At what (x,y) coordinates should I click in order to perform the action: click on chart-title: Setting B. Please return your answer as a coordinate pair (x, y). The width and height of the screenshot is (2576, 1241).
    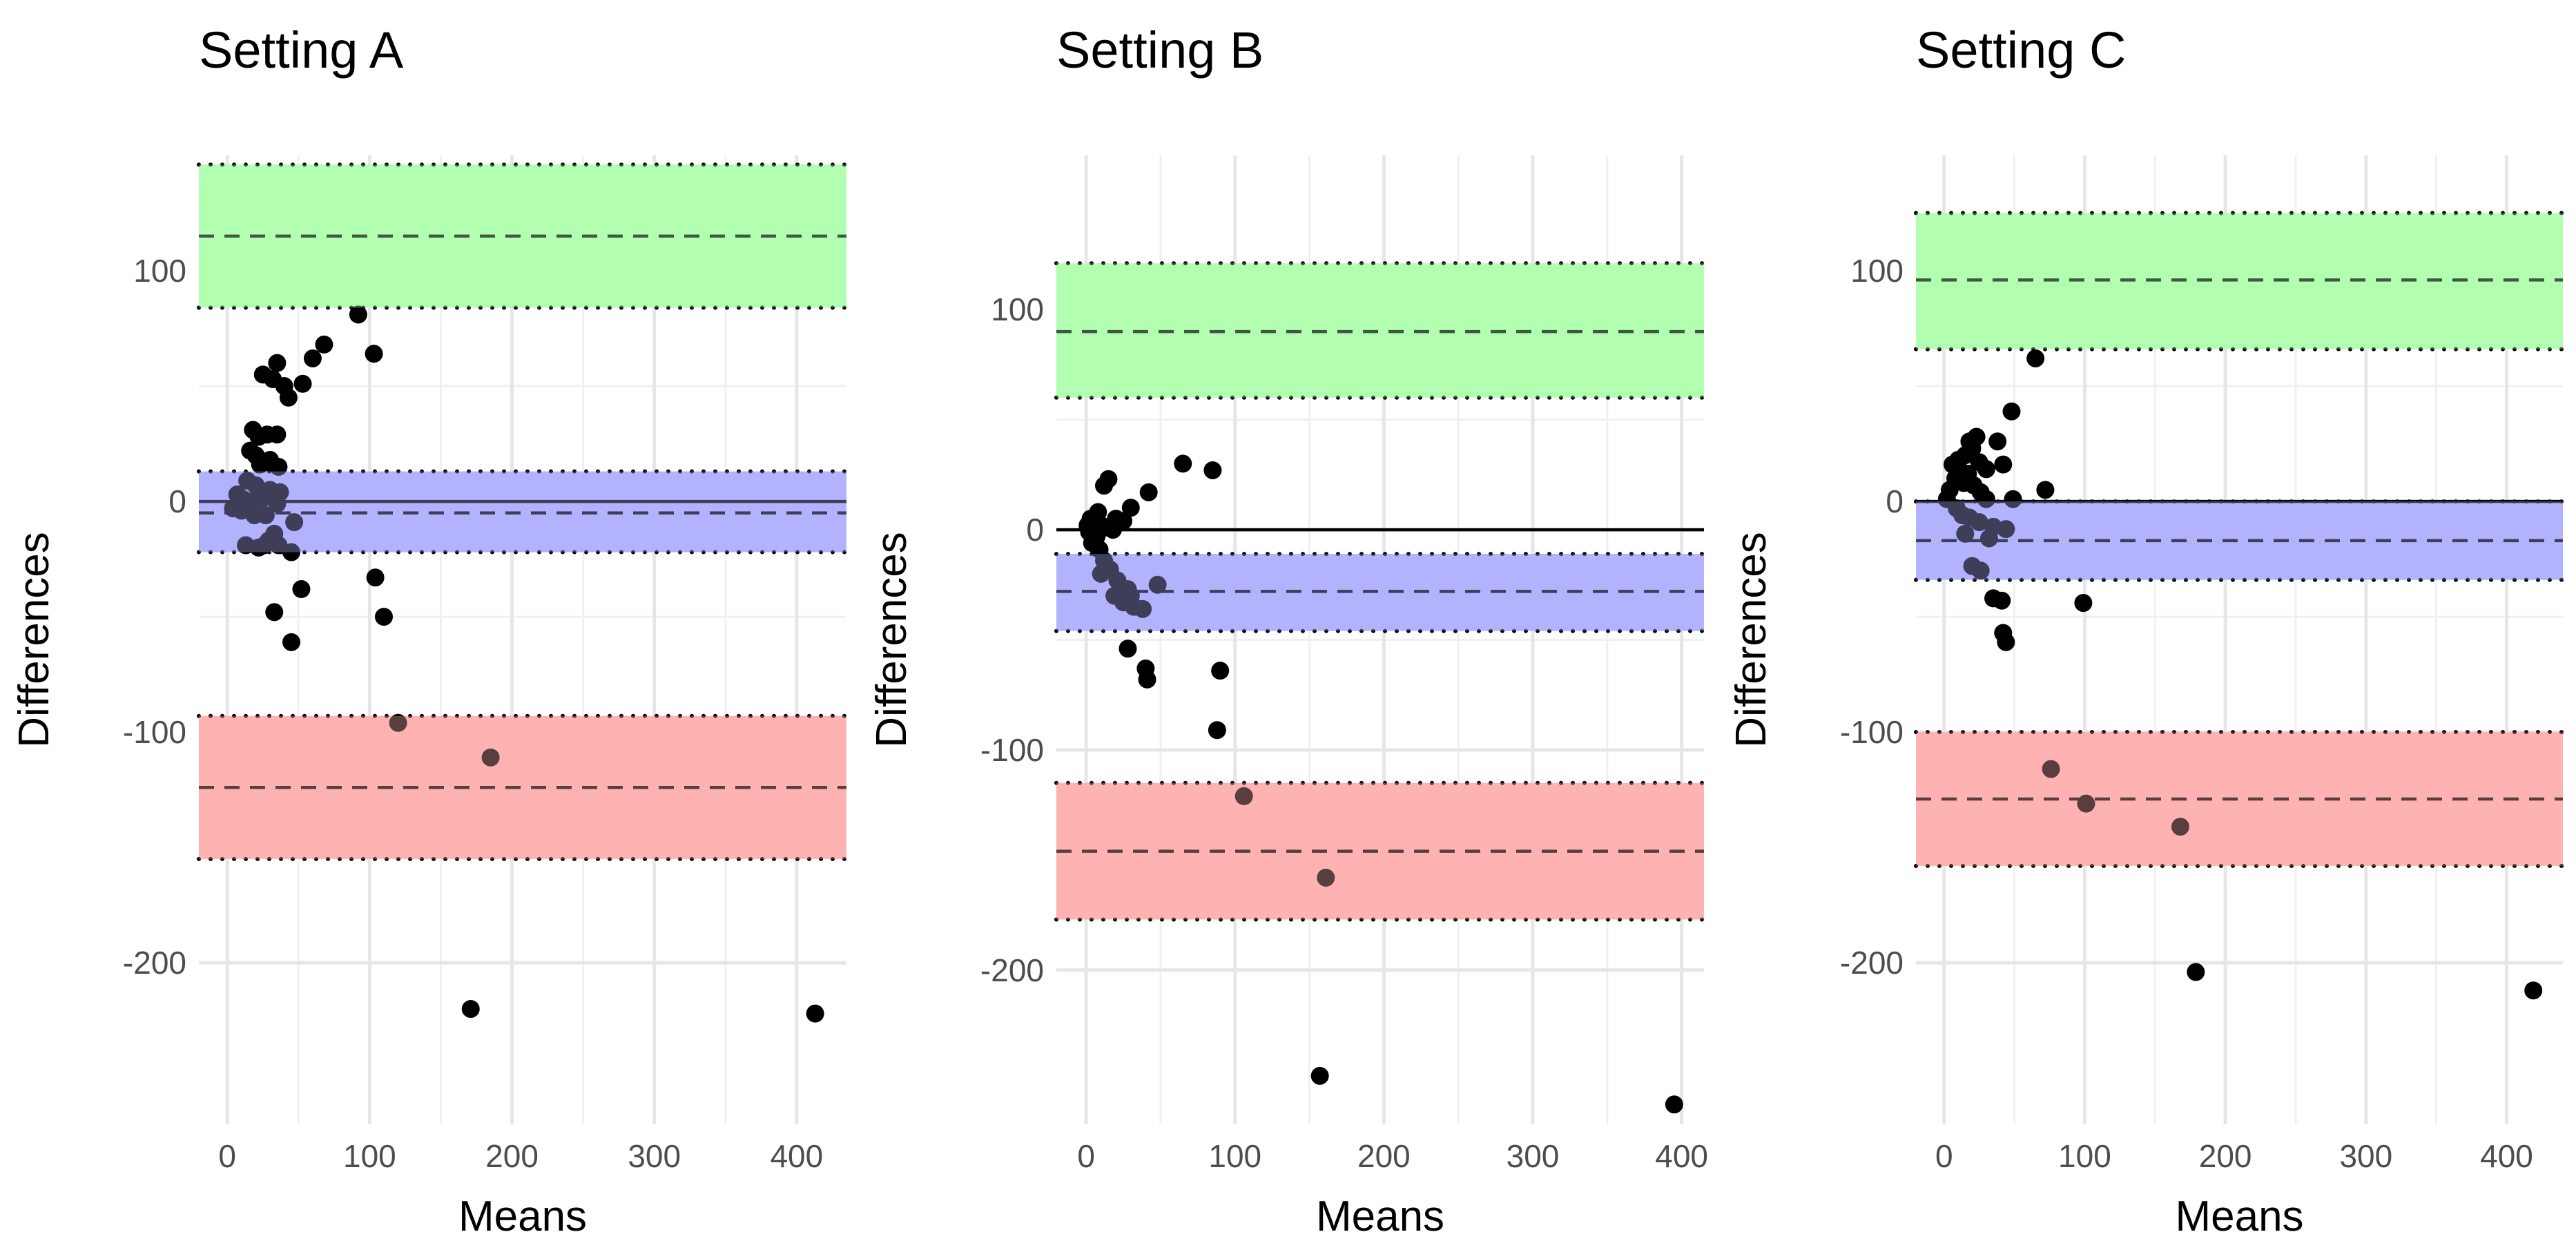
    Looking at the image, I should click on (1159, 50).